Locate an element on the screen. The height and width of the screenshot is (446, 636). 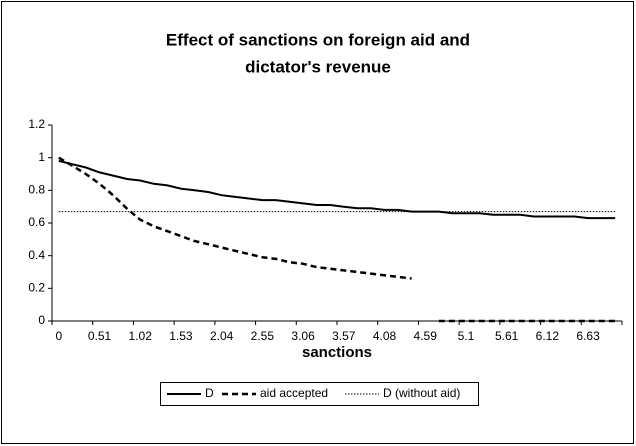
x-tick-label: 4.59 is located at coordinates (426, 336).